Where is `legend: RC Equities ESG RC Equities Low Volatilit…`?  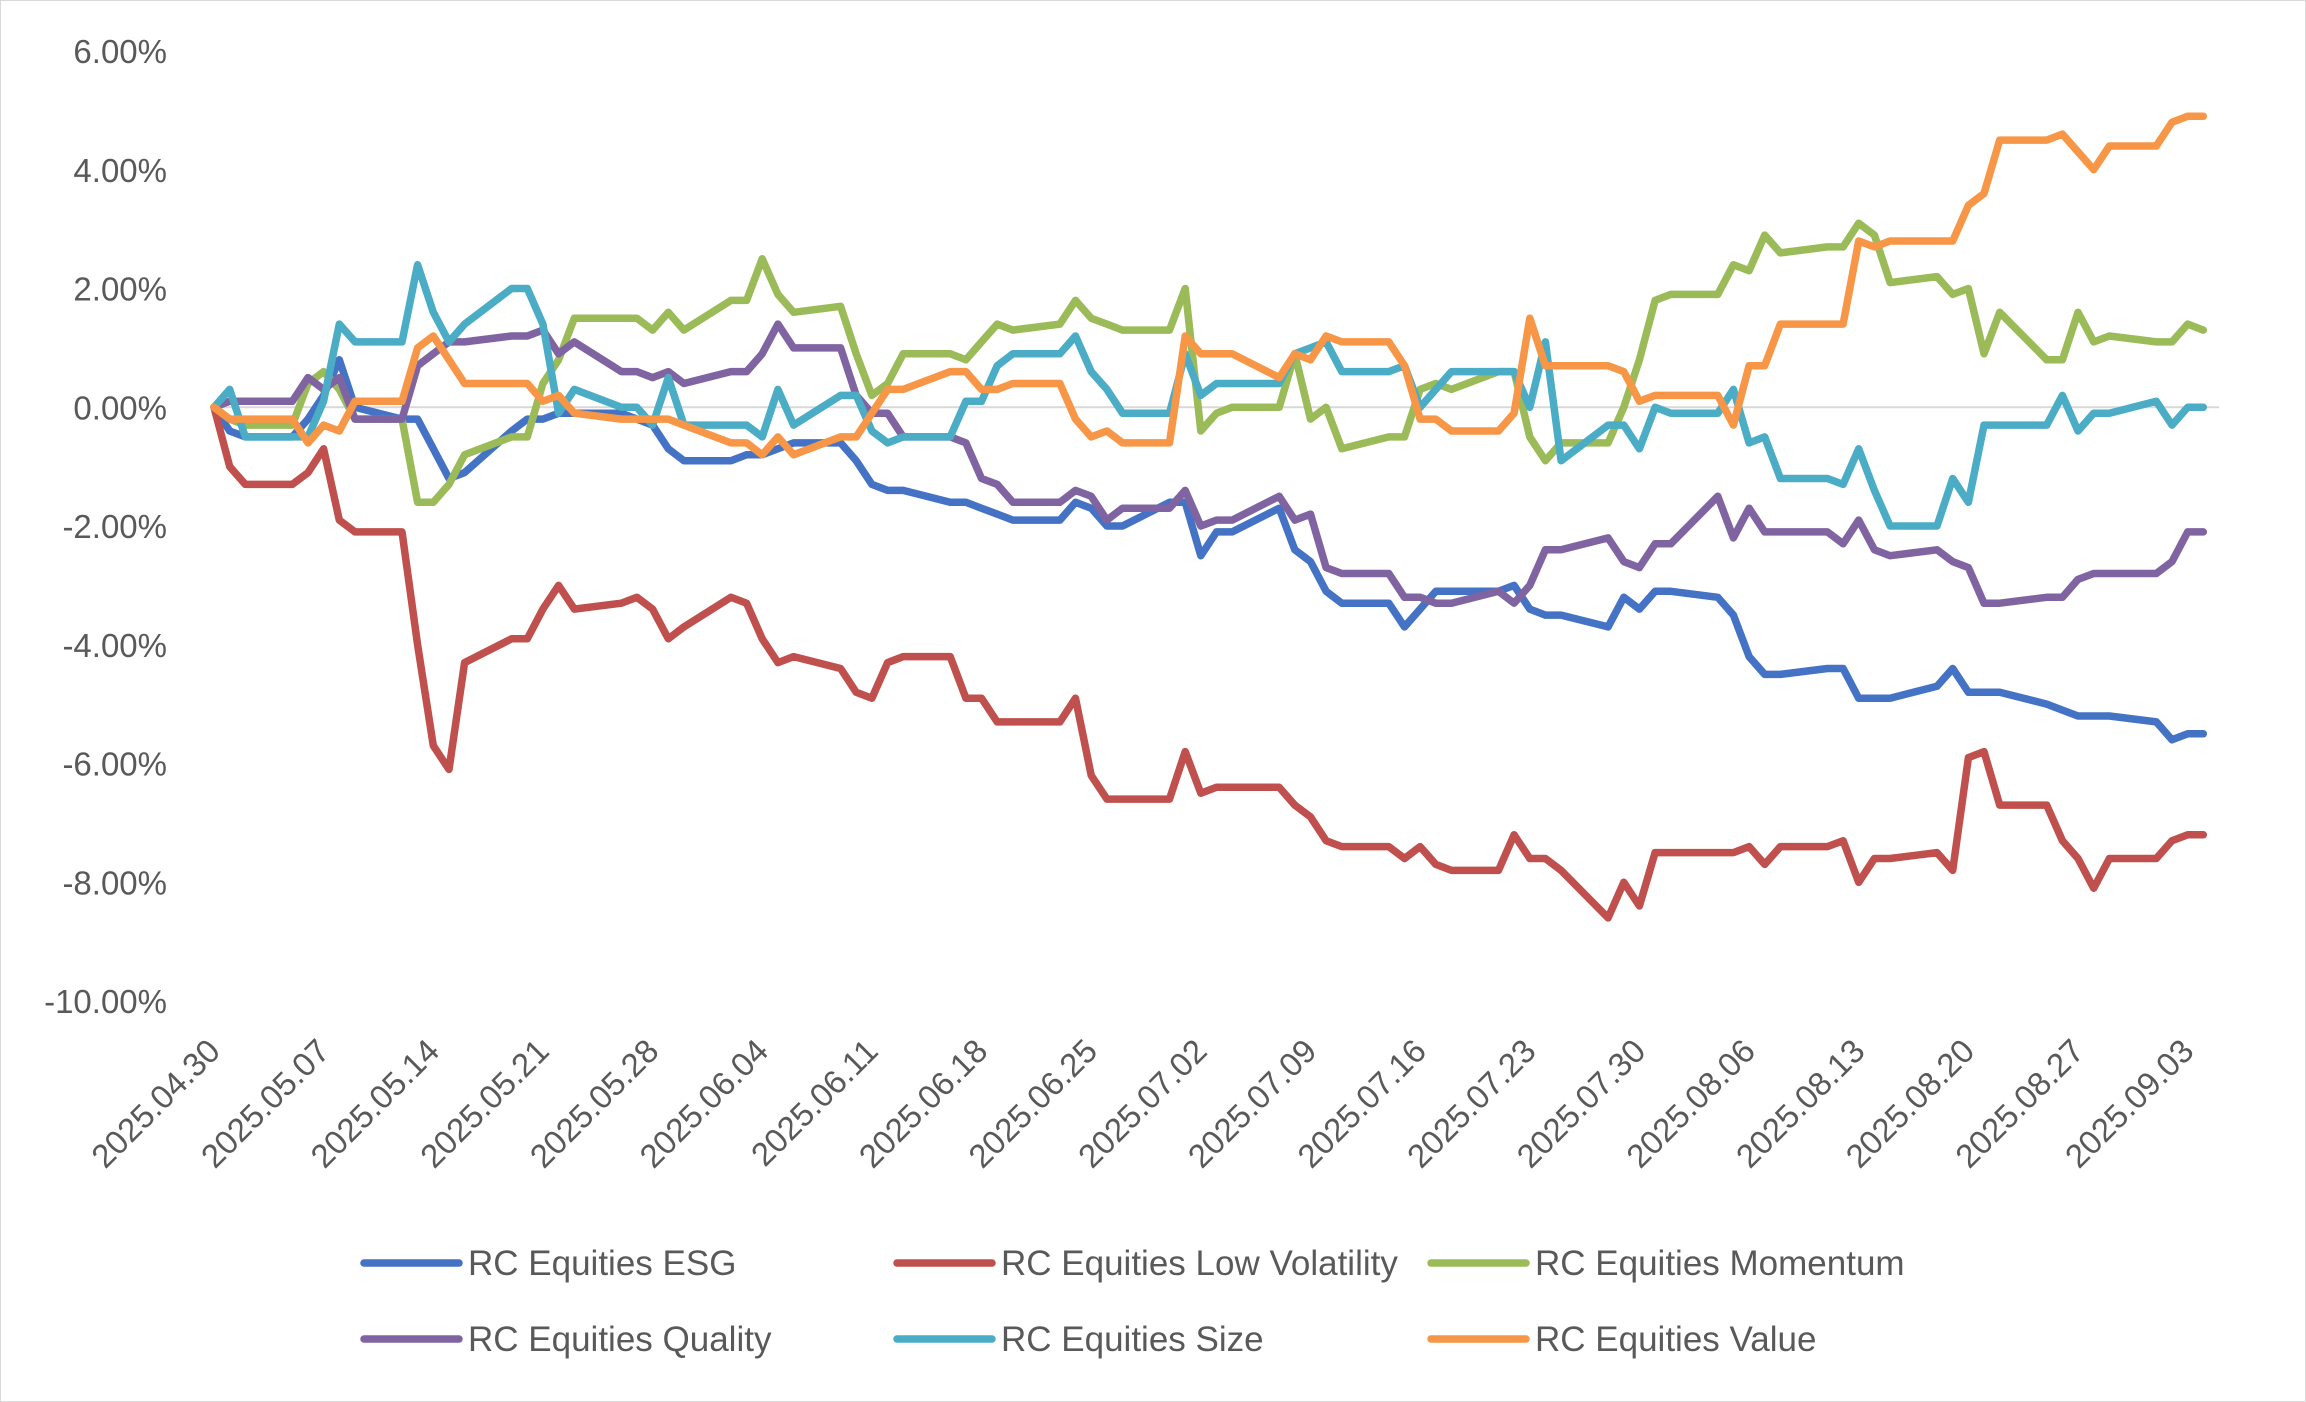 legend: RC Equities ESG RC Equities Low Volatilit… is located at coordinates (1132, 1301).